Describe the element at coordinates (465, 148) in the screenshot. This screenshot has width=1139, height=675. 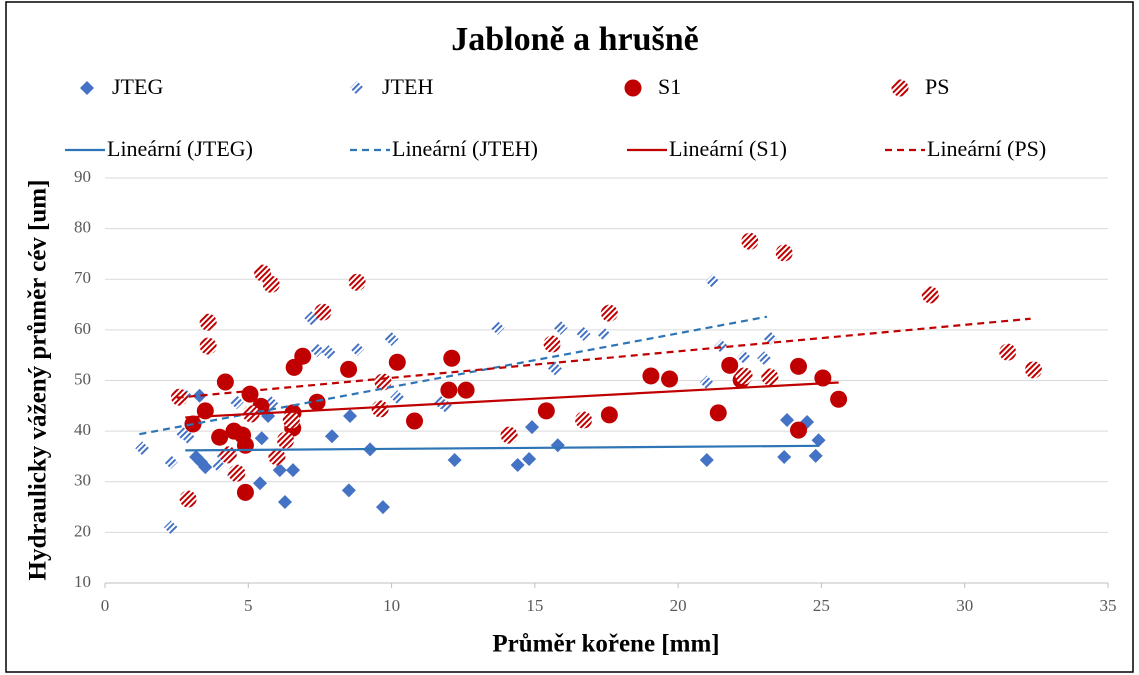
I see `legend-label: Lineární (JTEH)` at that location.